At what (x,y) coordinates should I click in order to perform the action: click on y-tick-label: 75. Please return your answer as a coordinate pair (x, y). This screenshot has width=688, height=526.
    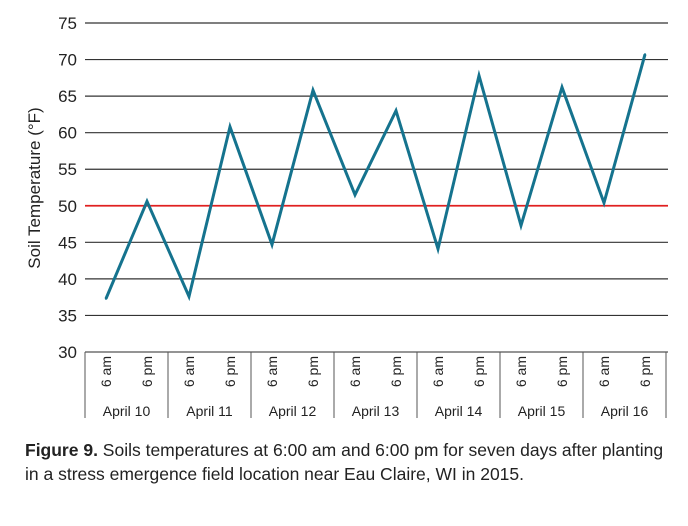
    Looking at the image, I should click on (67, 23).